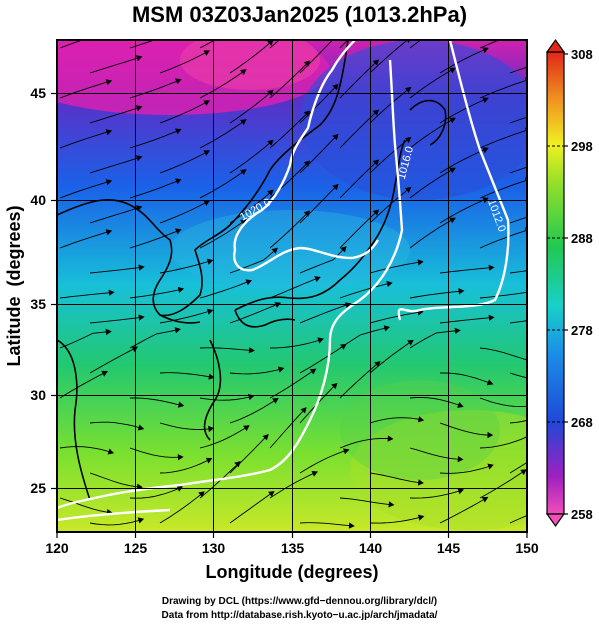  I want to click on y-axis-label: Latitude (degrees), so click(14, 285).